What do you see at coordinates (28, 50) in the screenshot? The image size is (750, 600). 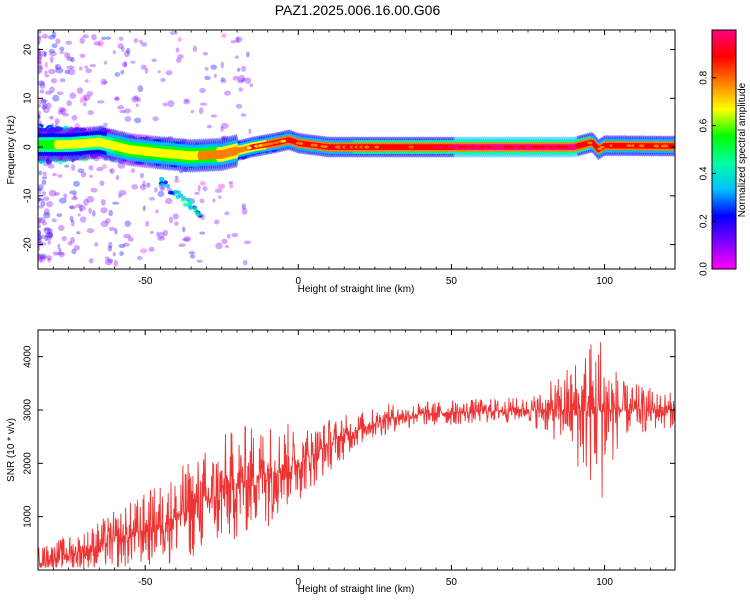 I see `spectrogram-y-tick-label: 20` at bounding box center [28, 50].